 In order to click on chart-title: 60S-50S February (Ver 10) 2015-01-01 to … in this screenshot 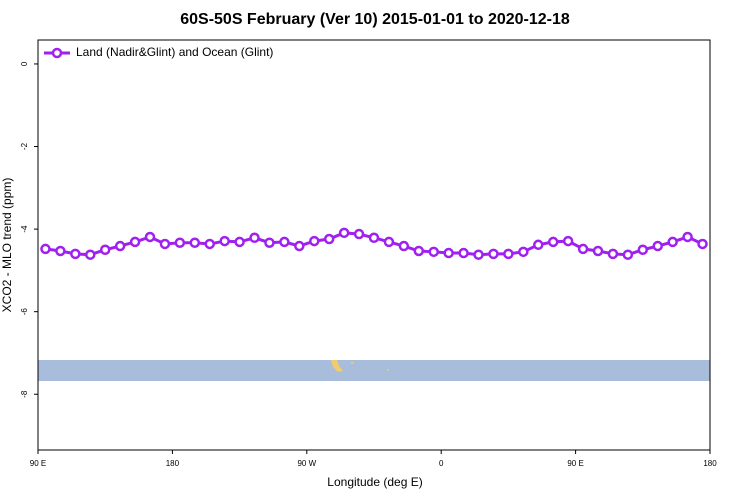, I will do `click(375, 19)`.